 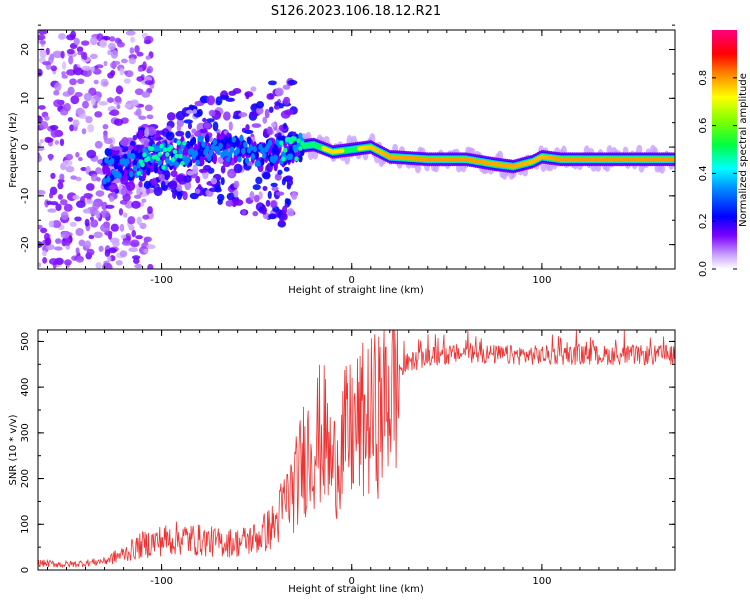 I want to click on heatmap-ytick-label: -20, so click(x=25, y=244).